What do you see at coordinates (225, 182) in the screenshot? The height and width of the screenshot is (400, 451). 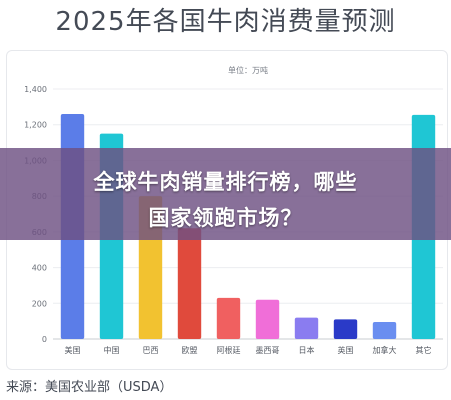 I see `headline-line-1: 全球牛肉销量排行榜，哪些` at bounding box center [225, 182].